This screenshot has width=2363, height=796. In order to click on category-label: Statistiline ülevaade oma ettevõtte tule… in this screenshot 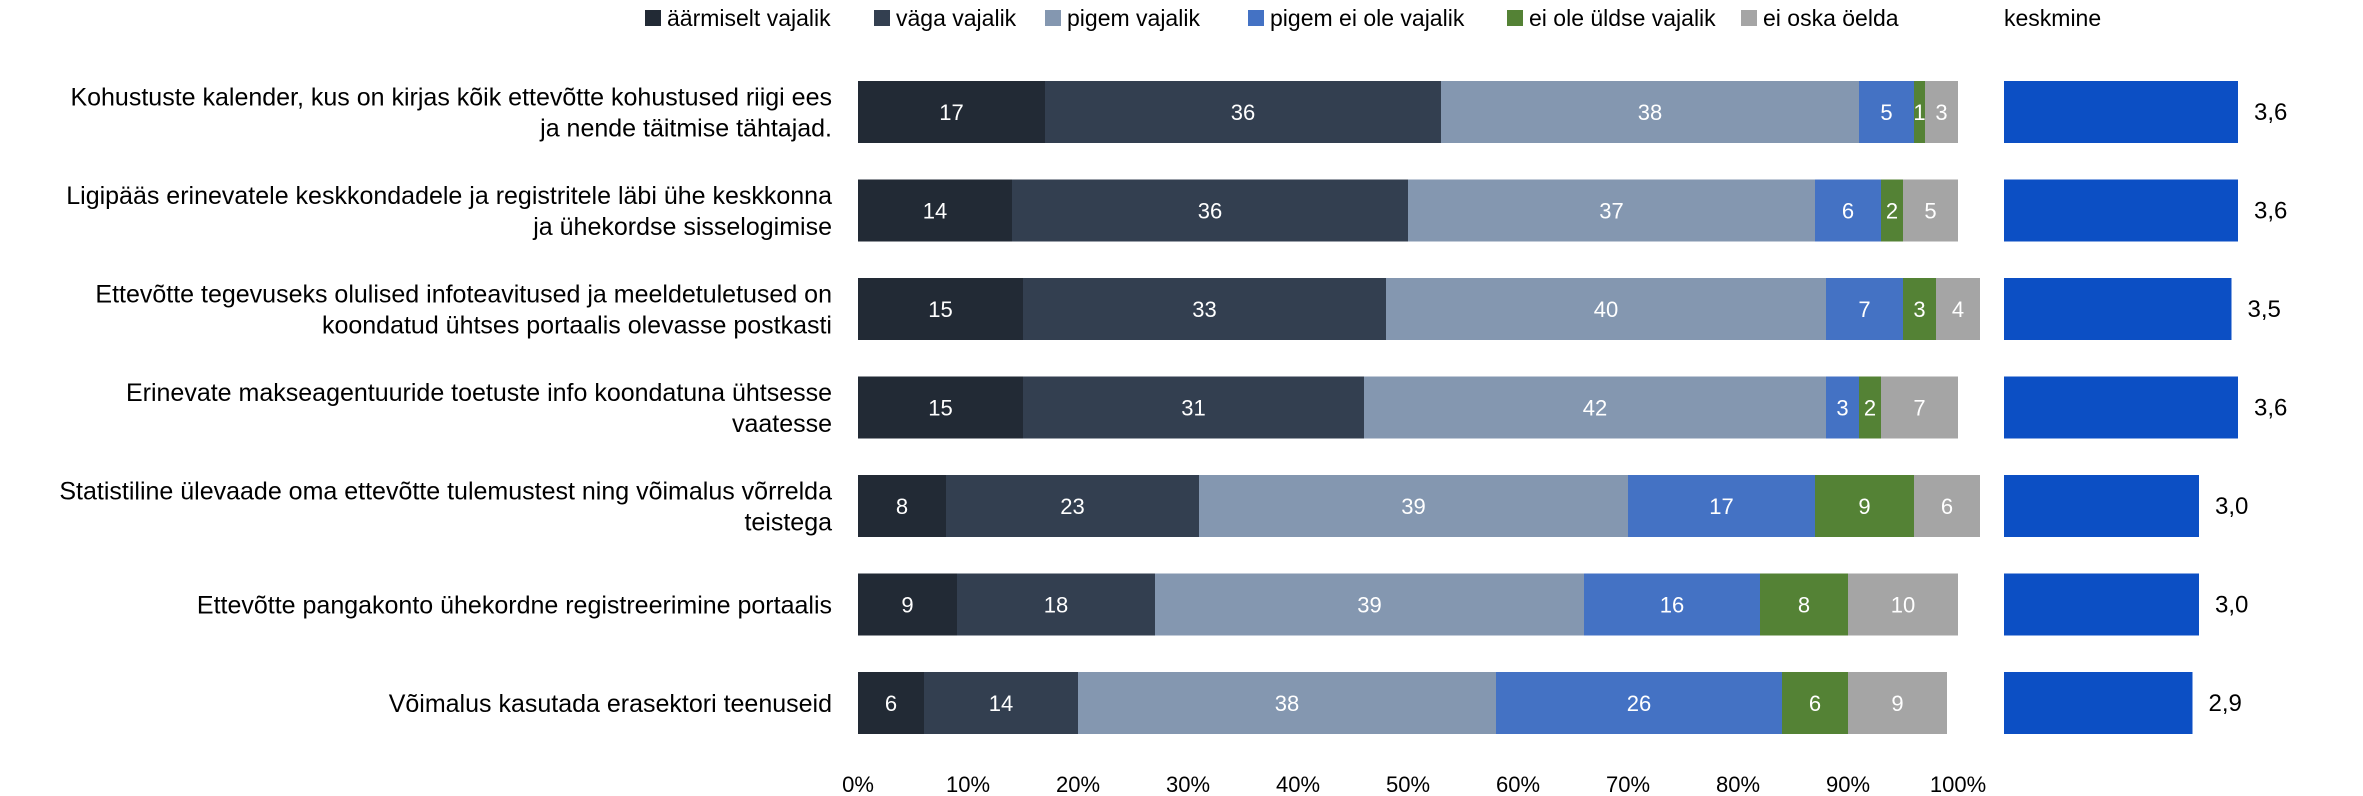, I will do `click(445, 492)`.